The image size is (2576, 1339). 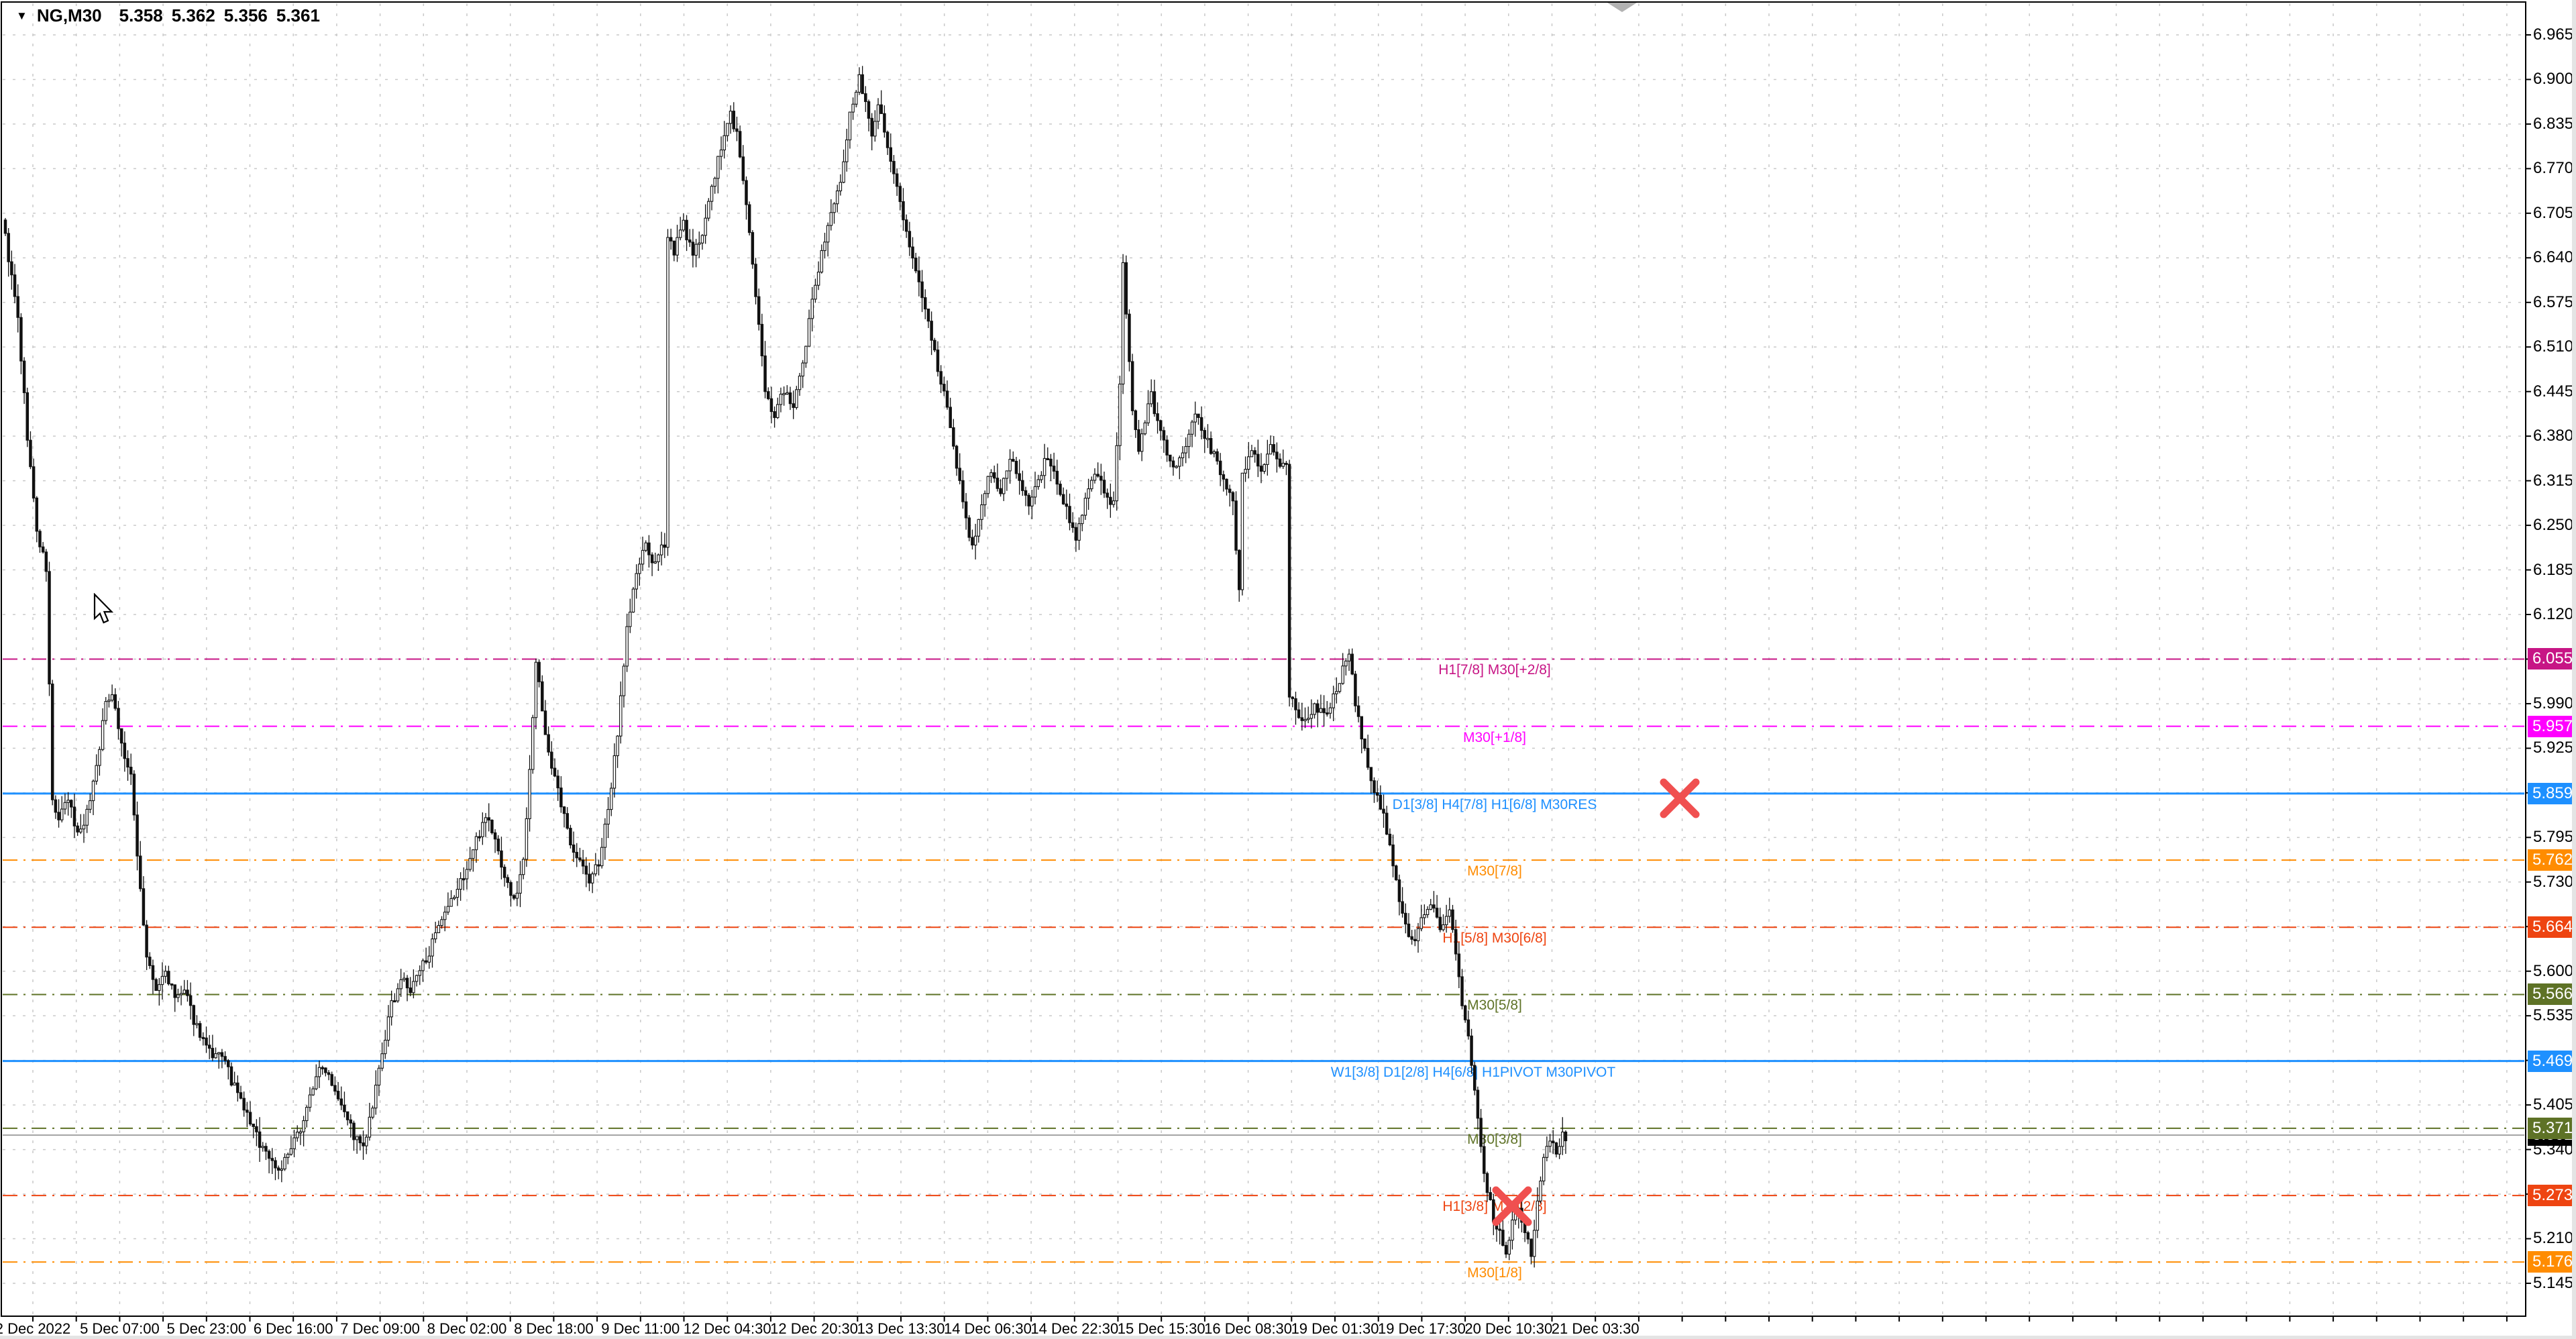 What do you see at coordinates (1421, 1328) in the screenshot?
I see `time-tick-label: 19 Dec 17:30` at bounding box center [1421, 1328].